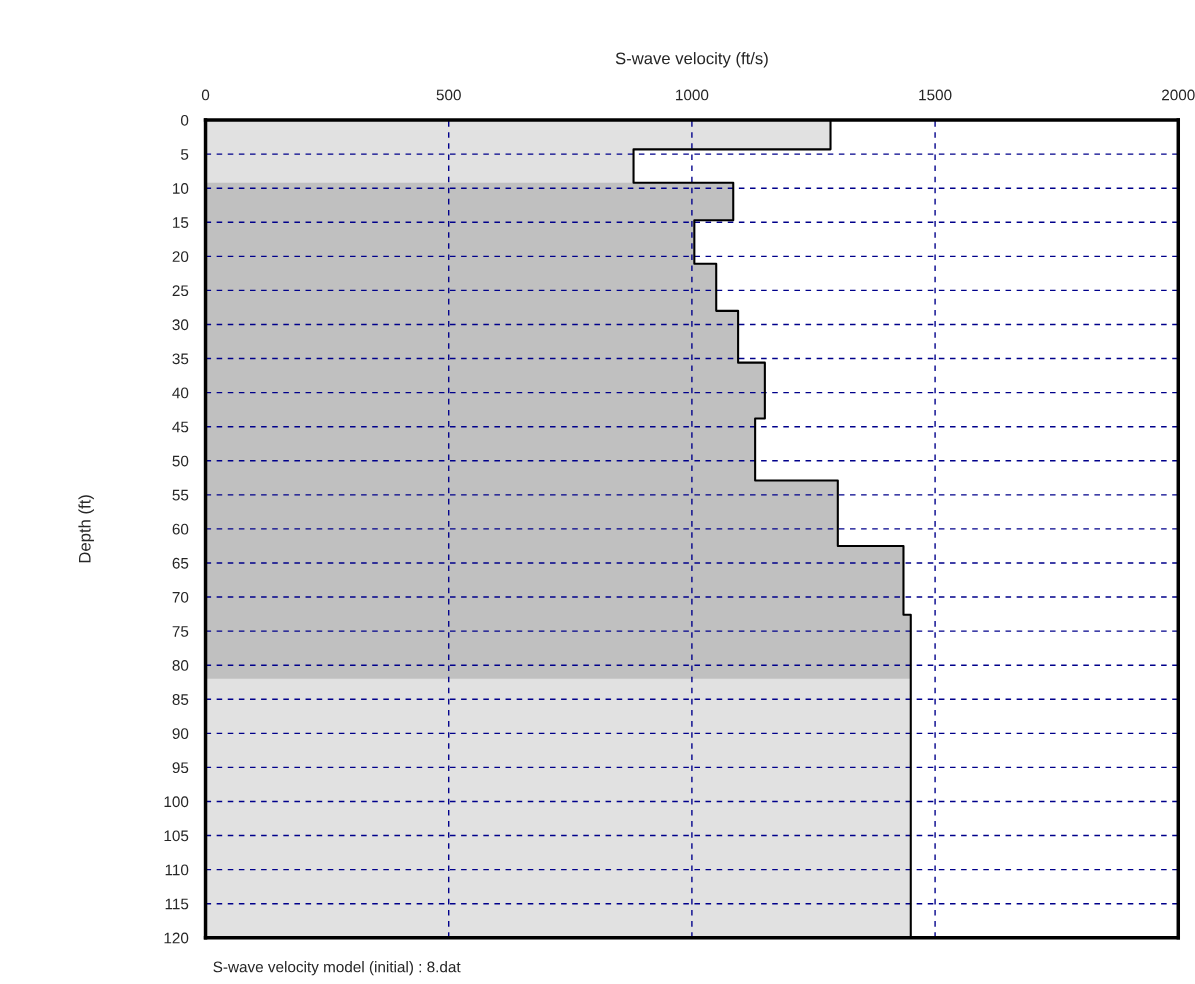 Image resolution: width=1195 pixels, height=984 pixels. I want to click on y-tick-label: 115, so click(177, 904).